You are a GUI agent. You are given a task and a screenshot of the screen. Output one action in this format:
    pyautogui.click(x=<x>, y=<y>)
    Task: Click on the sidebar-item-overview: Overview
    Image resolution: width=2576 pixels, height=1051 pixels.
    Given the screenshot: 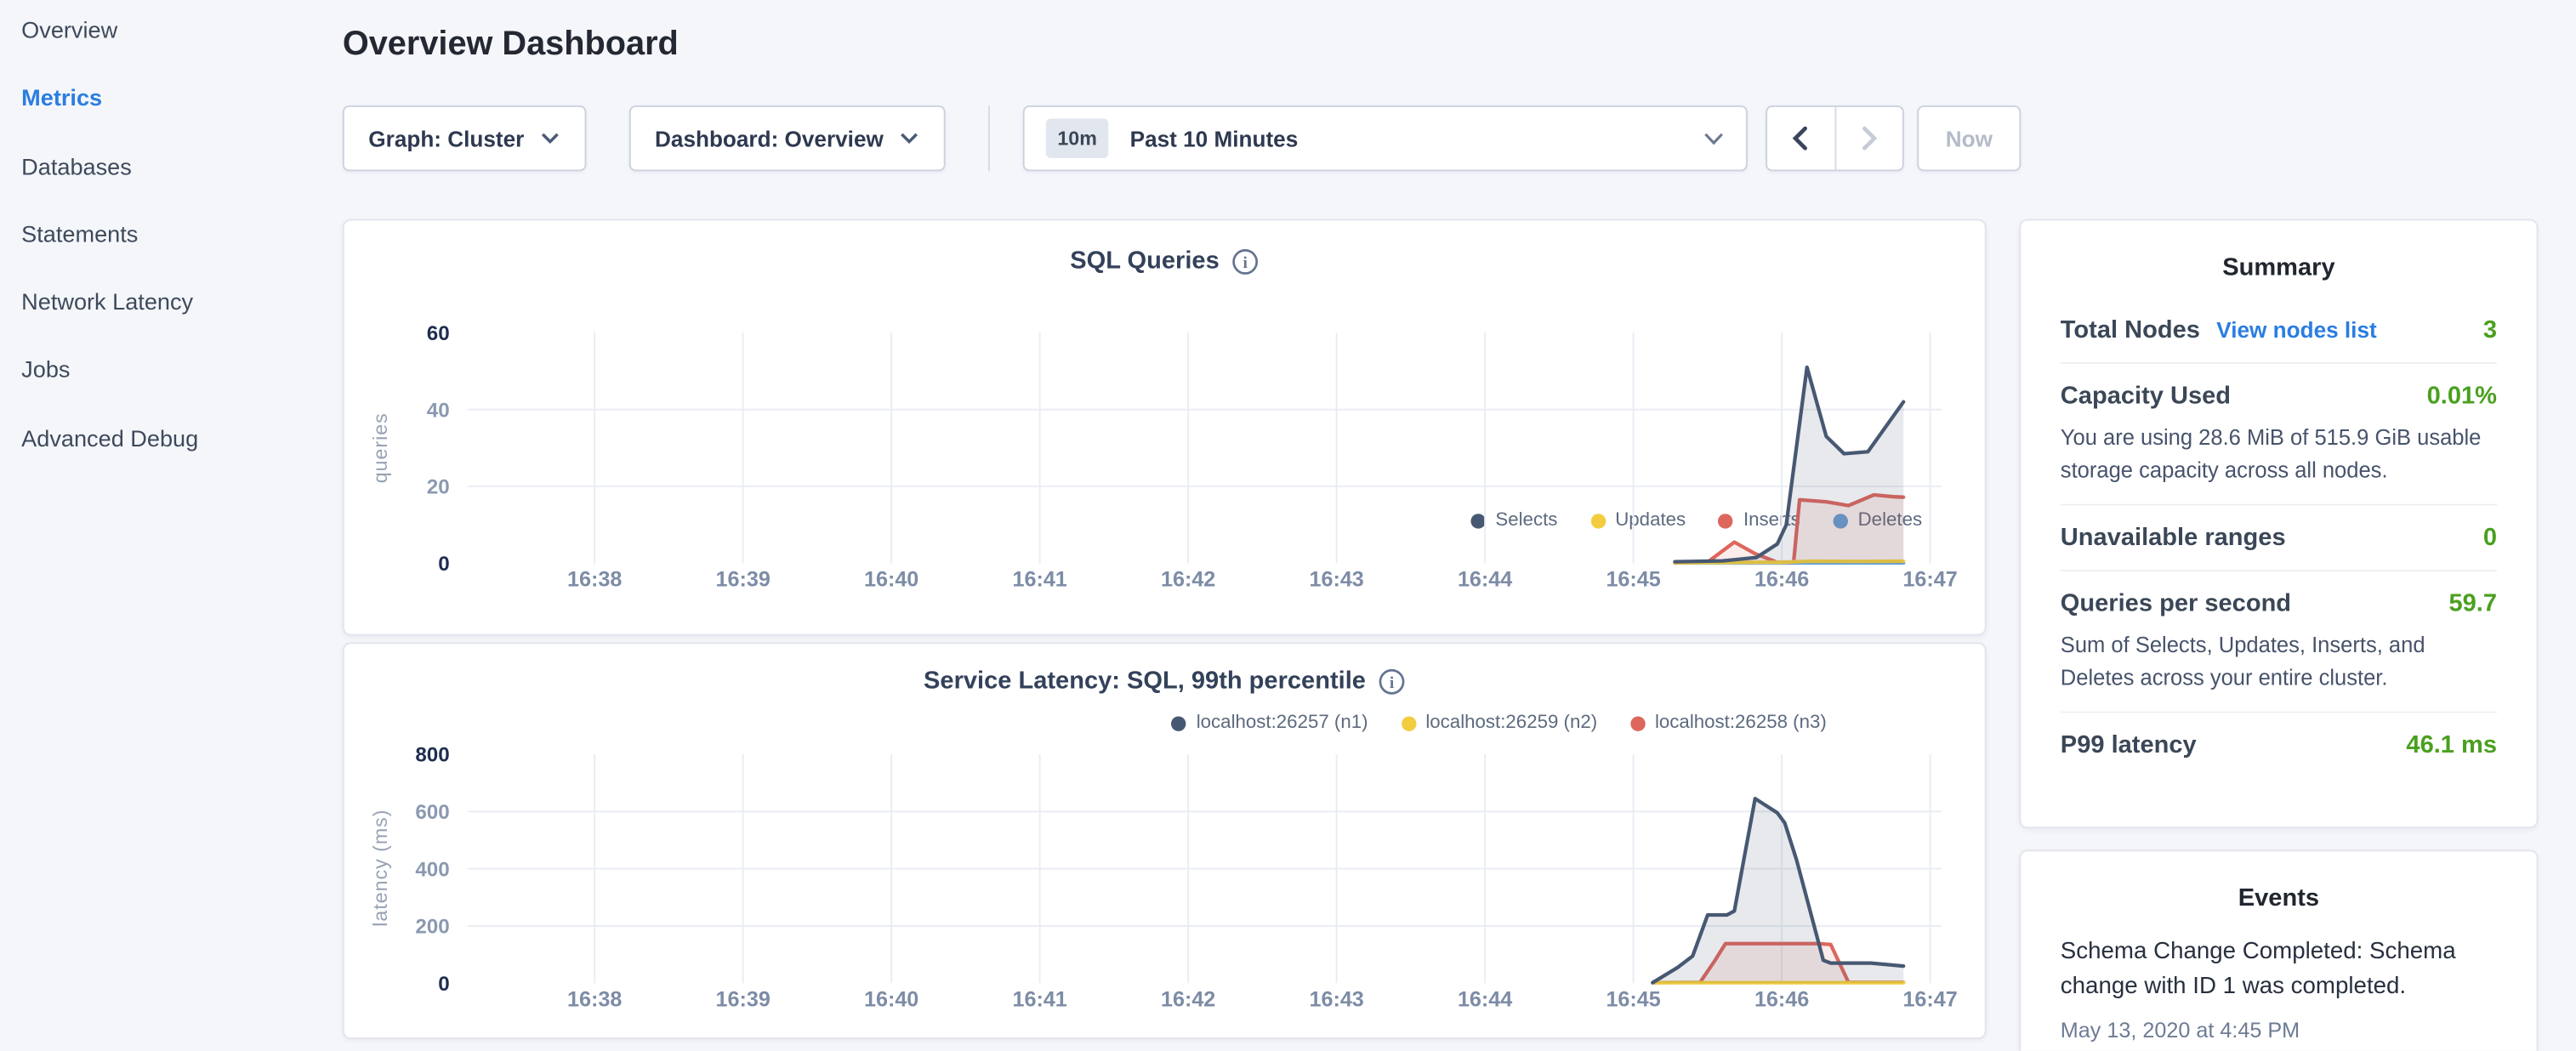 What is the action you would take?
    pyautogui.click(x=69, y=29)
    